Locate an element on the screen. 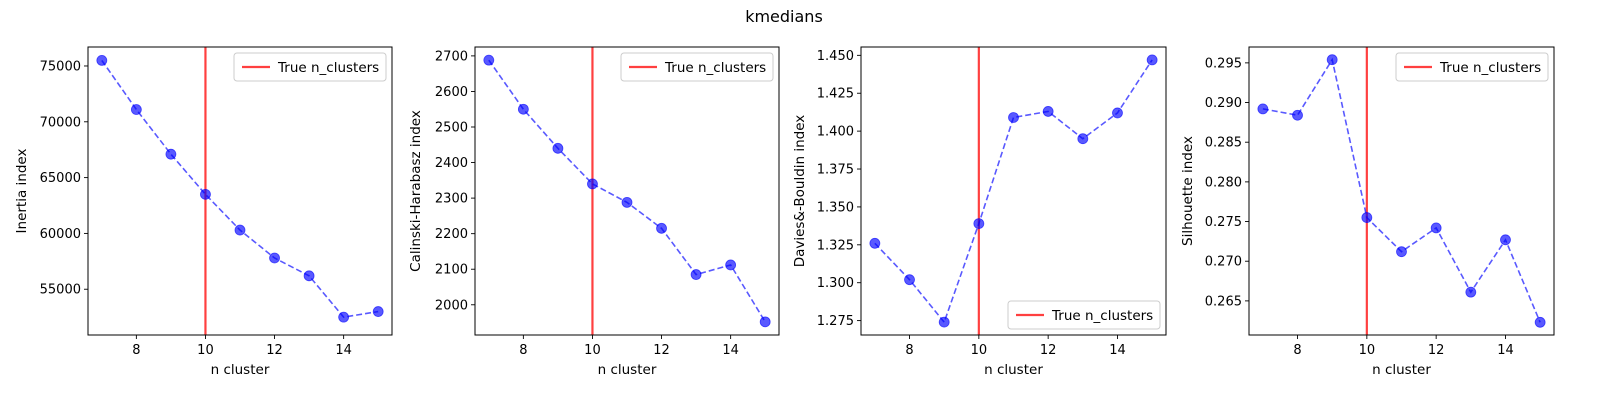 This screenshot has height=400, width=1600. y-tick-label: 1.400 is located at coordinates (835, 132).